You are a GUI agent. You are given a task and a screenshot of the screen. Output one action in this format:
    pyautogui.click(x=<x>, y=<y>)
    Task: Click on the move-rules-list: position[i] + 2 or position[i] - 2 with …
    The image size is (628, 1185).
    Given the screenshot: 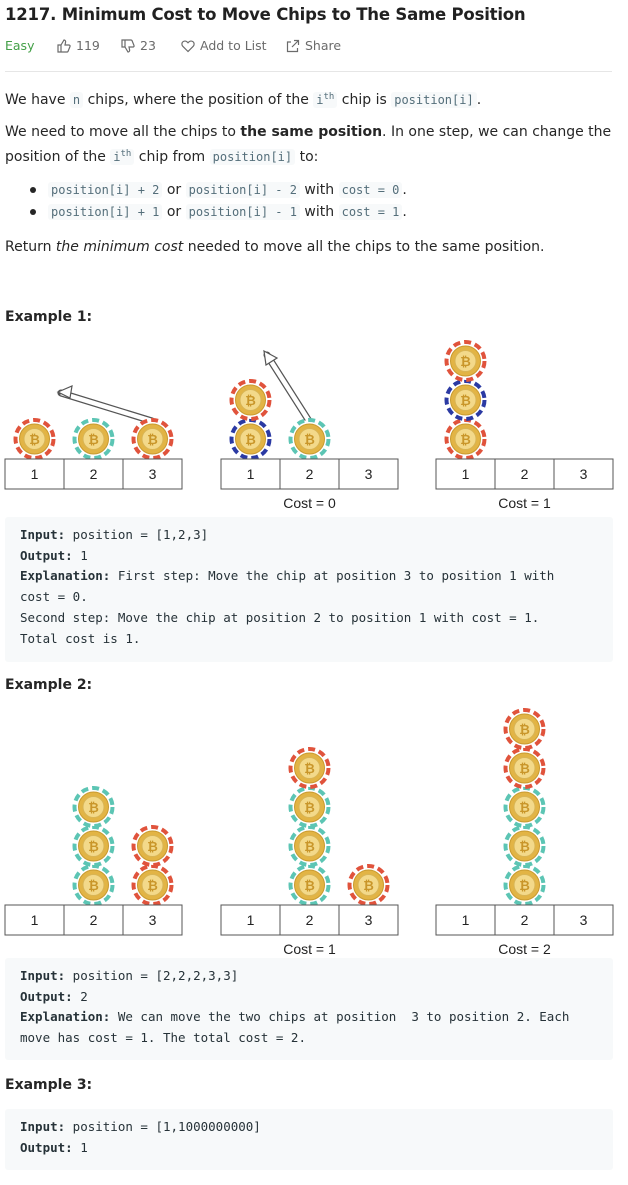 What is the action you would take?
    pyautogui.click(x=218, y=201)
    